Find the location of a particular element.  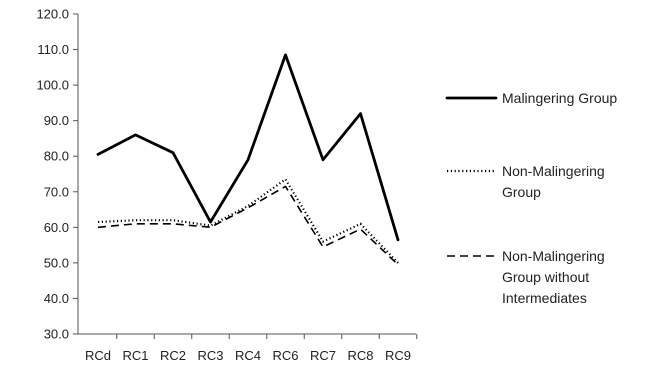

y-tick-label: 30.0 is located at coordinates (56, 334).